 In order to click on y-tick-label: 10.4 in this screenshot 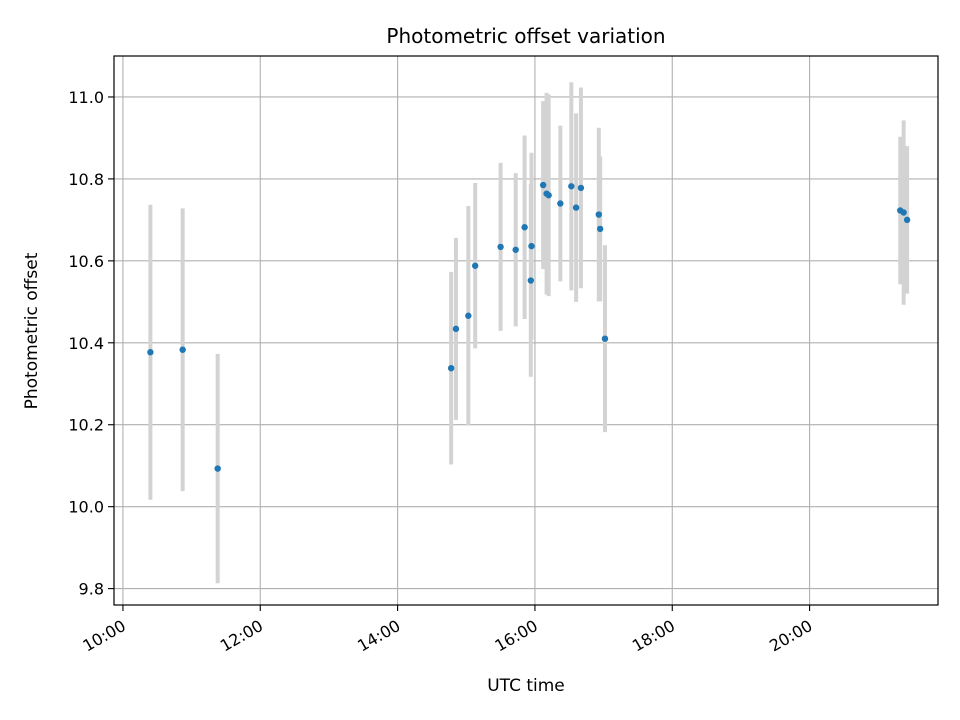, I will do `click(86, 343)`.